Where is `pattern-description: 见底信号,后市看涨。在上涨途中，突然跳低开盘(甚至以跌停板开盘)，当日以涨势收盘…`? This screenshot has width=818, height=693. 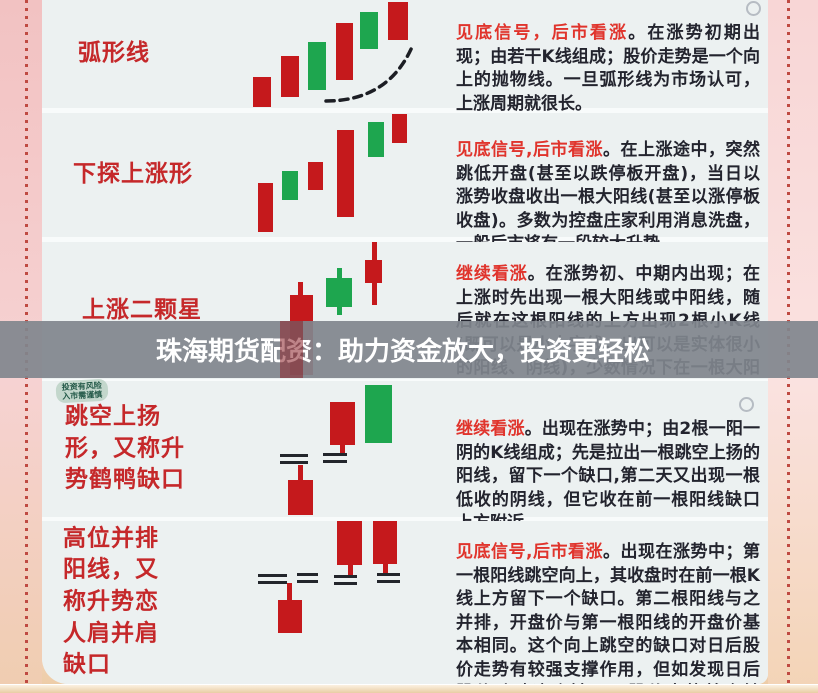
pattern-description: 见底信号,后市看涨。在上涨途中，突然跳低开盘(甚至以跌停板开盘)，当日以涨势收盘… is located at coordinates (608, 198).